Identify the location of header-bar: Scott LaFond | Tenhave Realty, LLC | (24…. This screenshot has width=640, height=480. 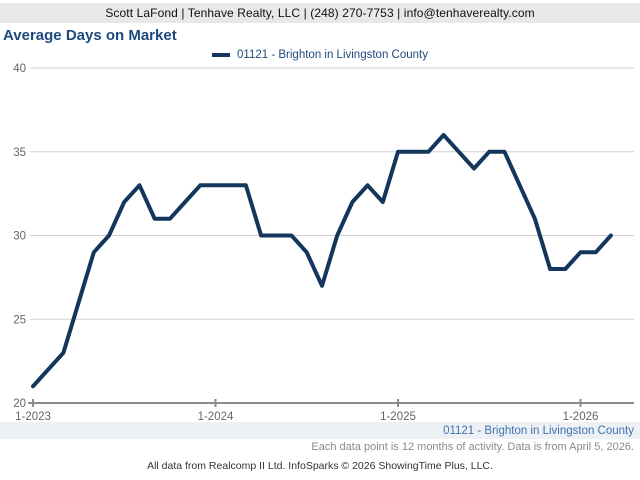
(320, 13).